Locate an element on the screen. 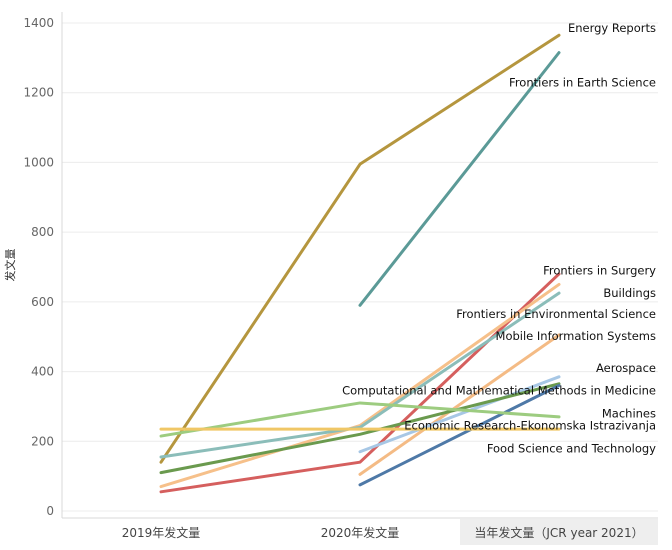 The width and height of the screenshot is (672, 550). y-tick-label: 600 is located at coordinates (42, 302).